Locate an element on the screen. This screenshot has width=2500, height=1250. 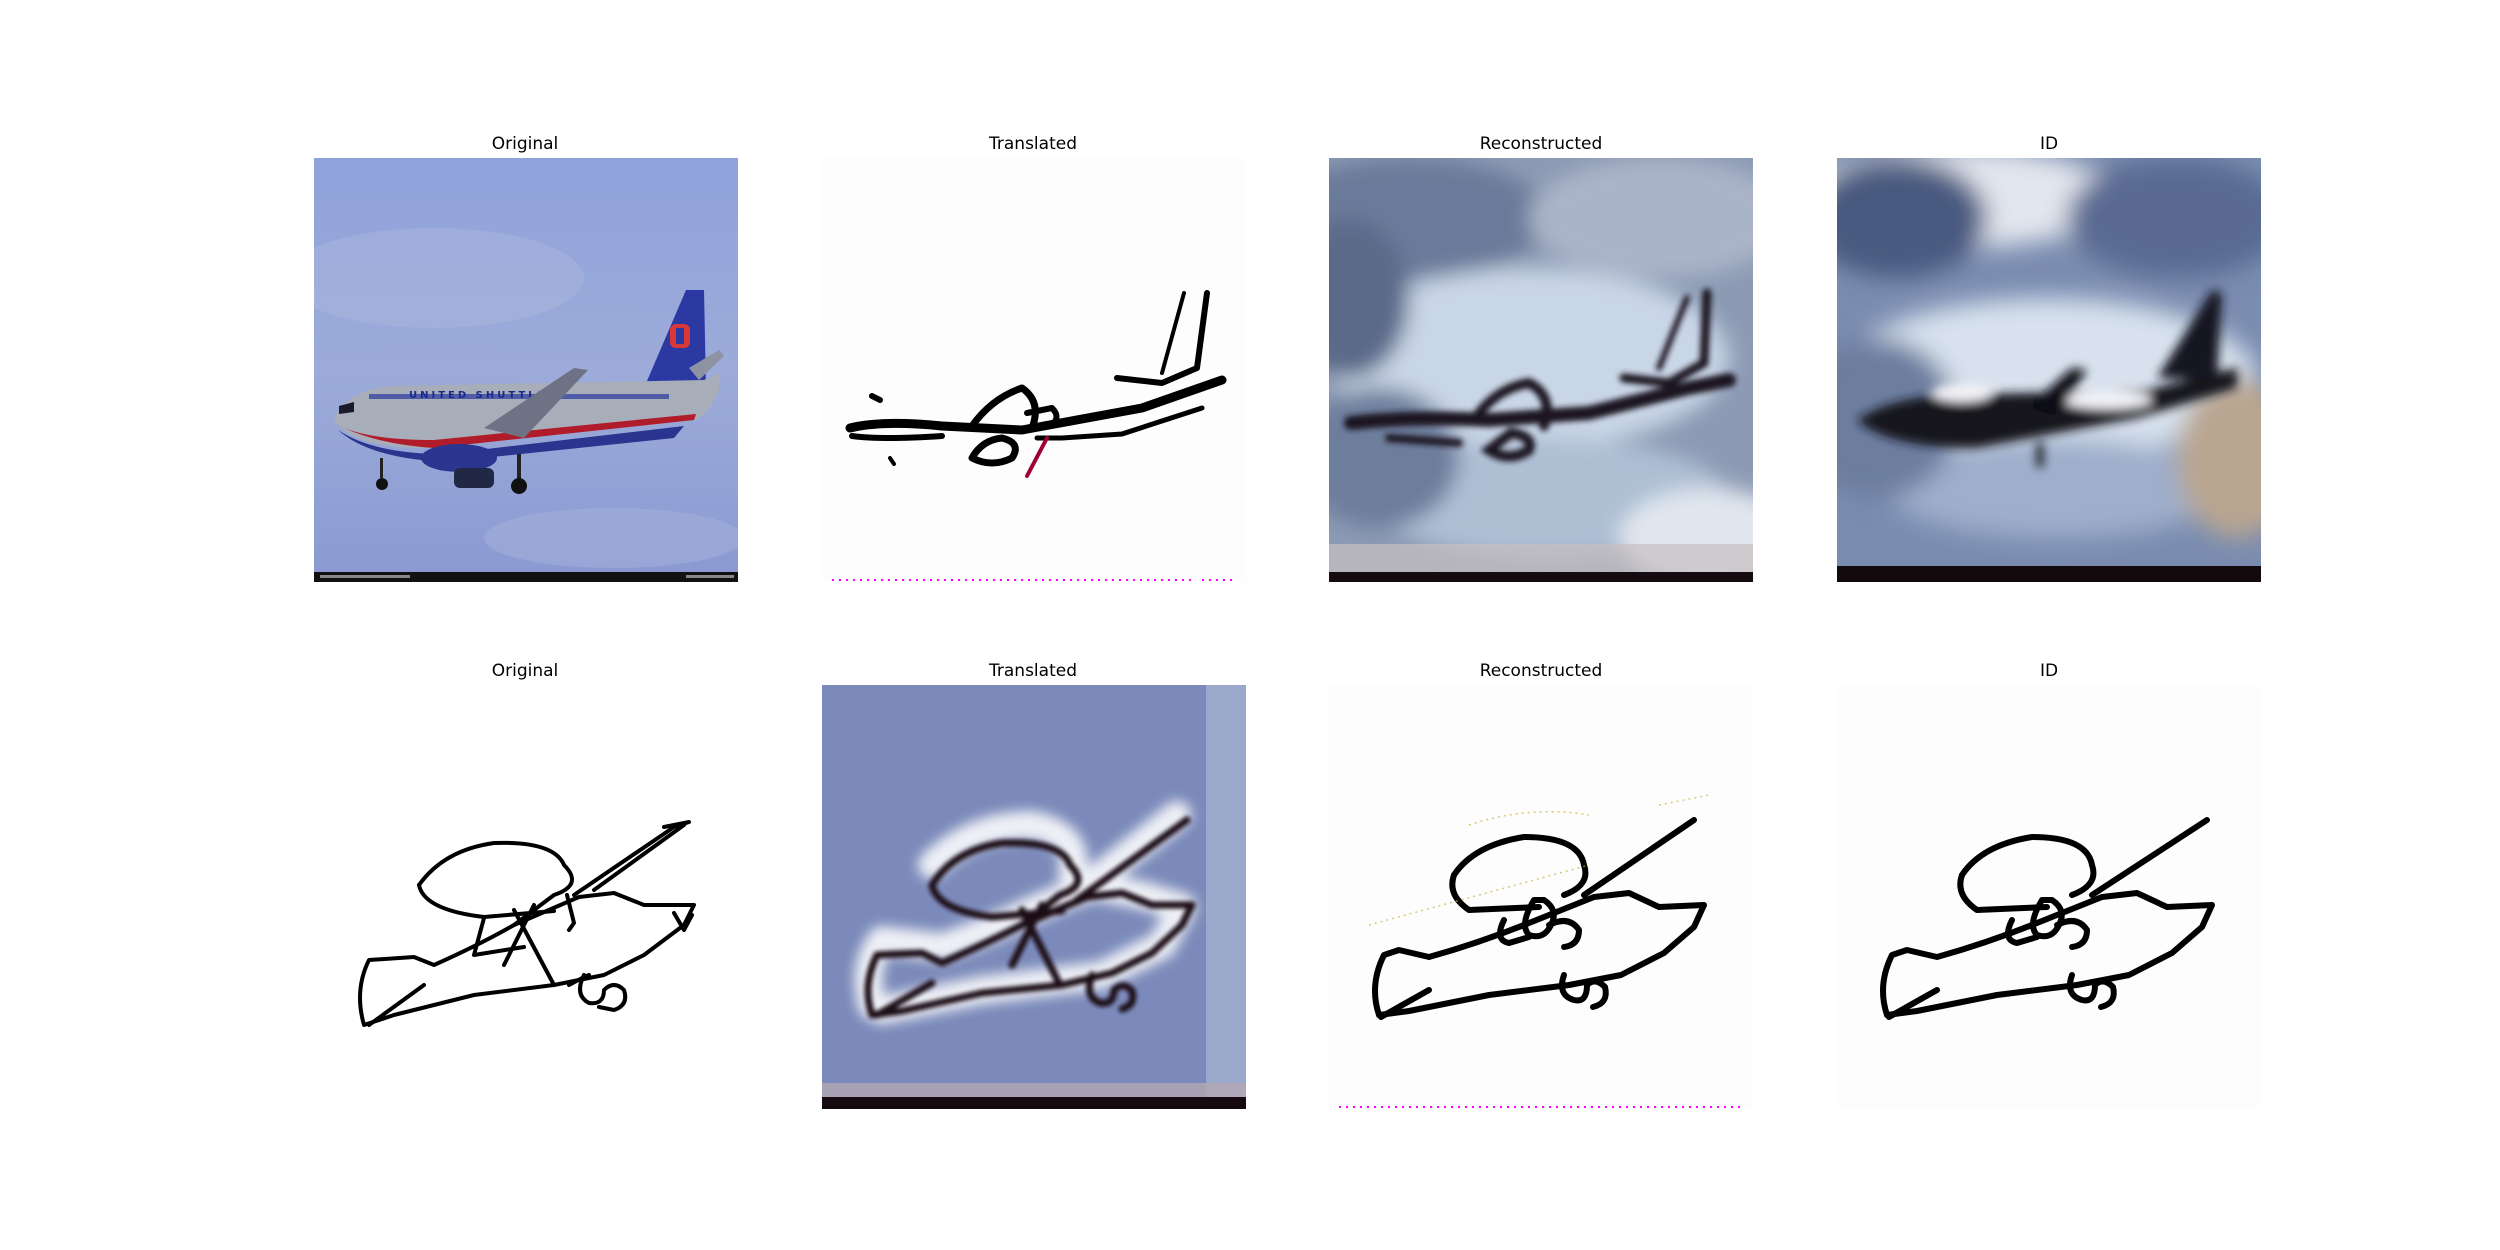
prop-plane-identity is located at coordinates (2049, 897).